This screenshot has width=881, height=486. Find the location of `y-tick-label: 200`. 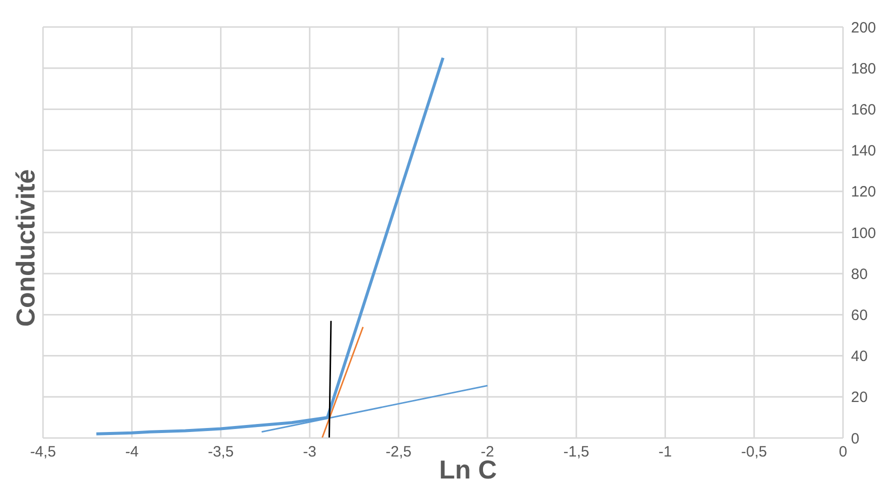

y-tick-label: 200 is located at coordinates (863, 27).